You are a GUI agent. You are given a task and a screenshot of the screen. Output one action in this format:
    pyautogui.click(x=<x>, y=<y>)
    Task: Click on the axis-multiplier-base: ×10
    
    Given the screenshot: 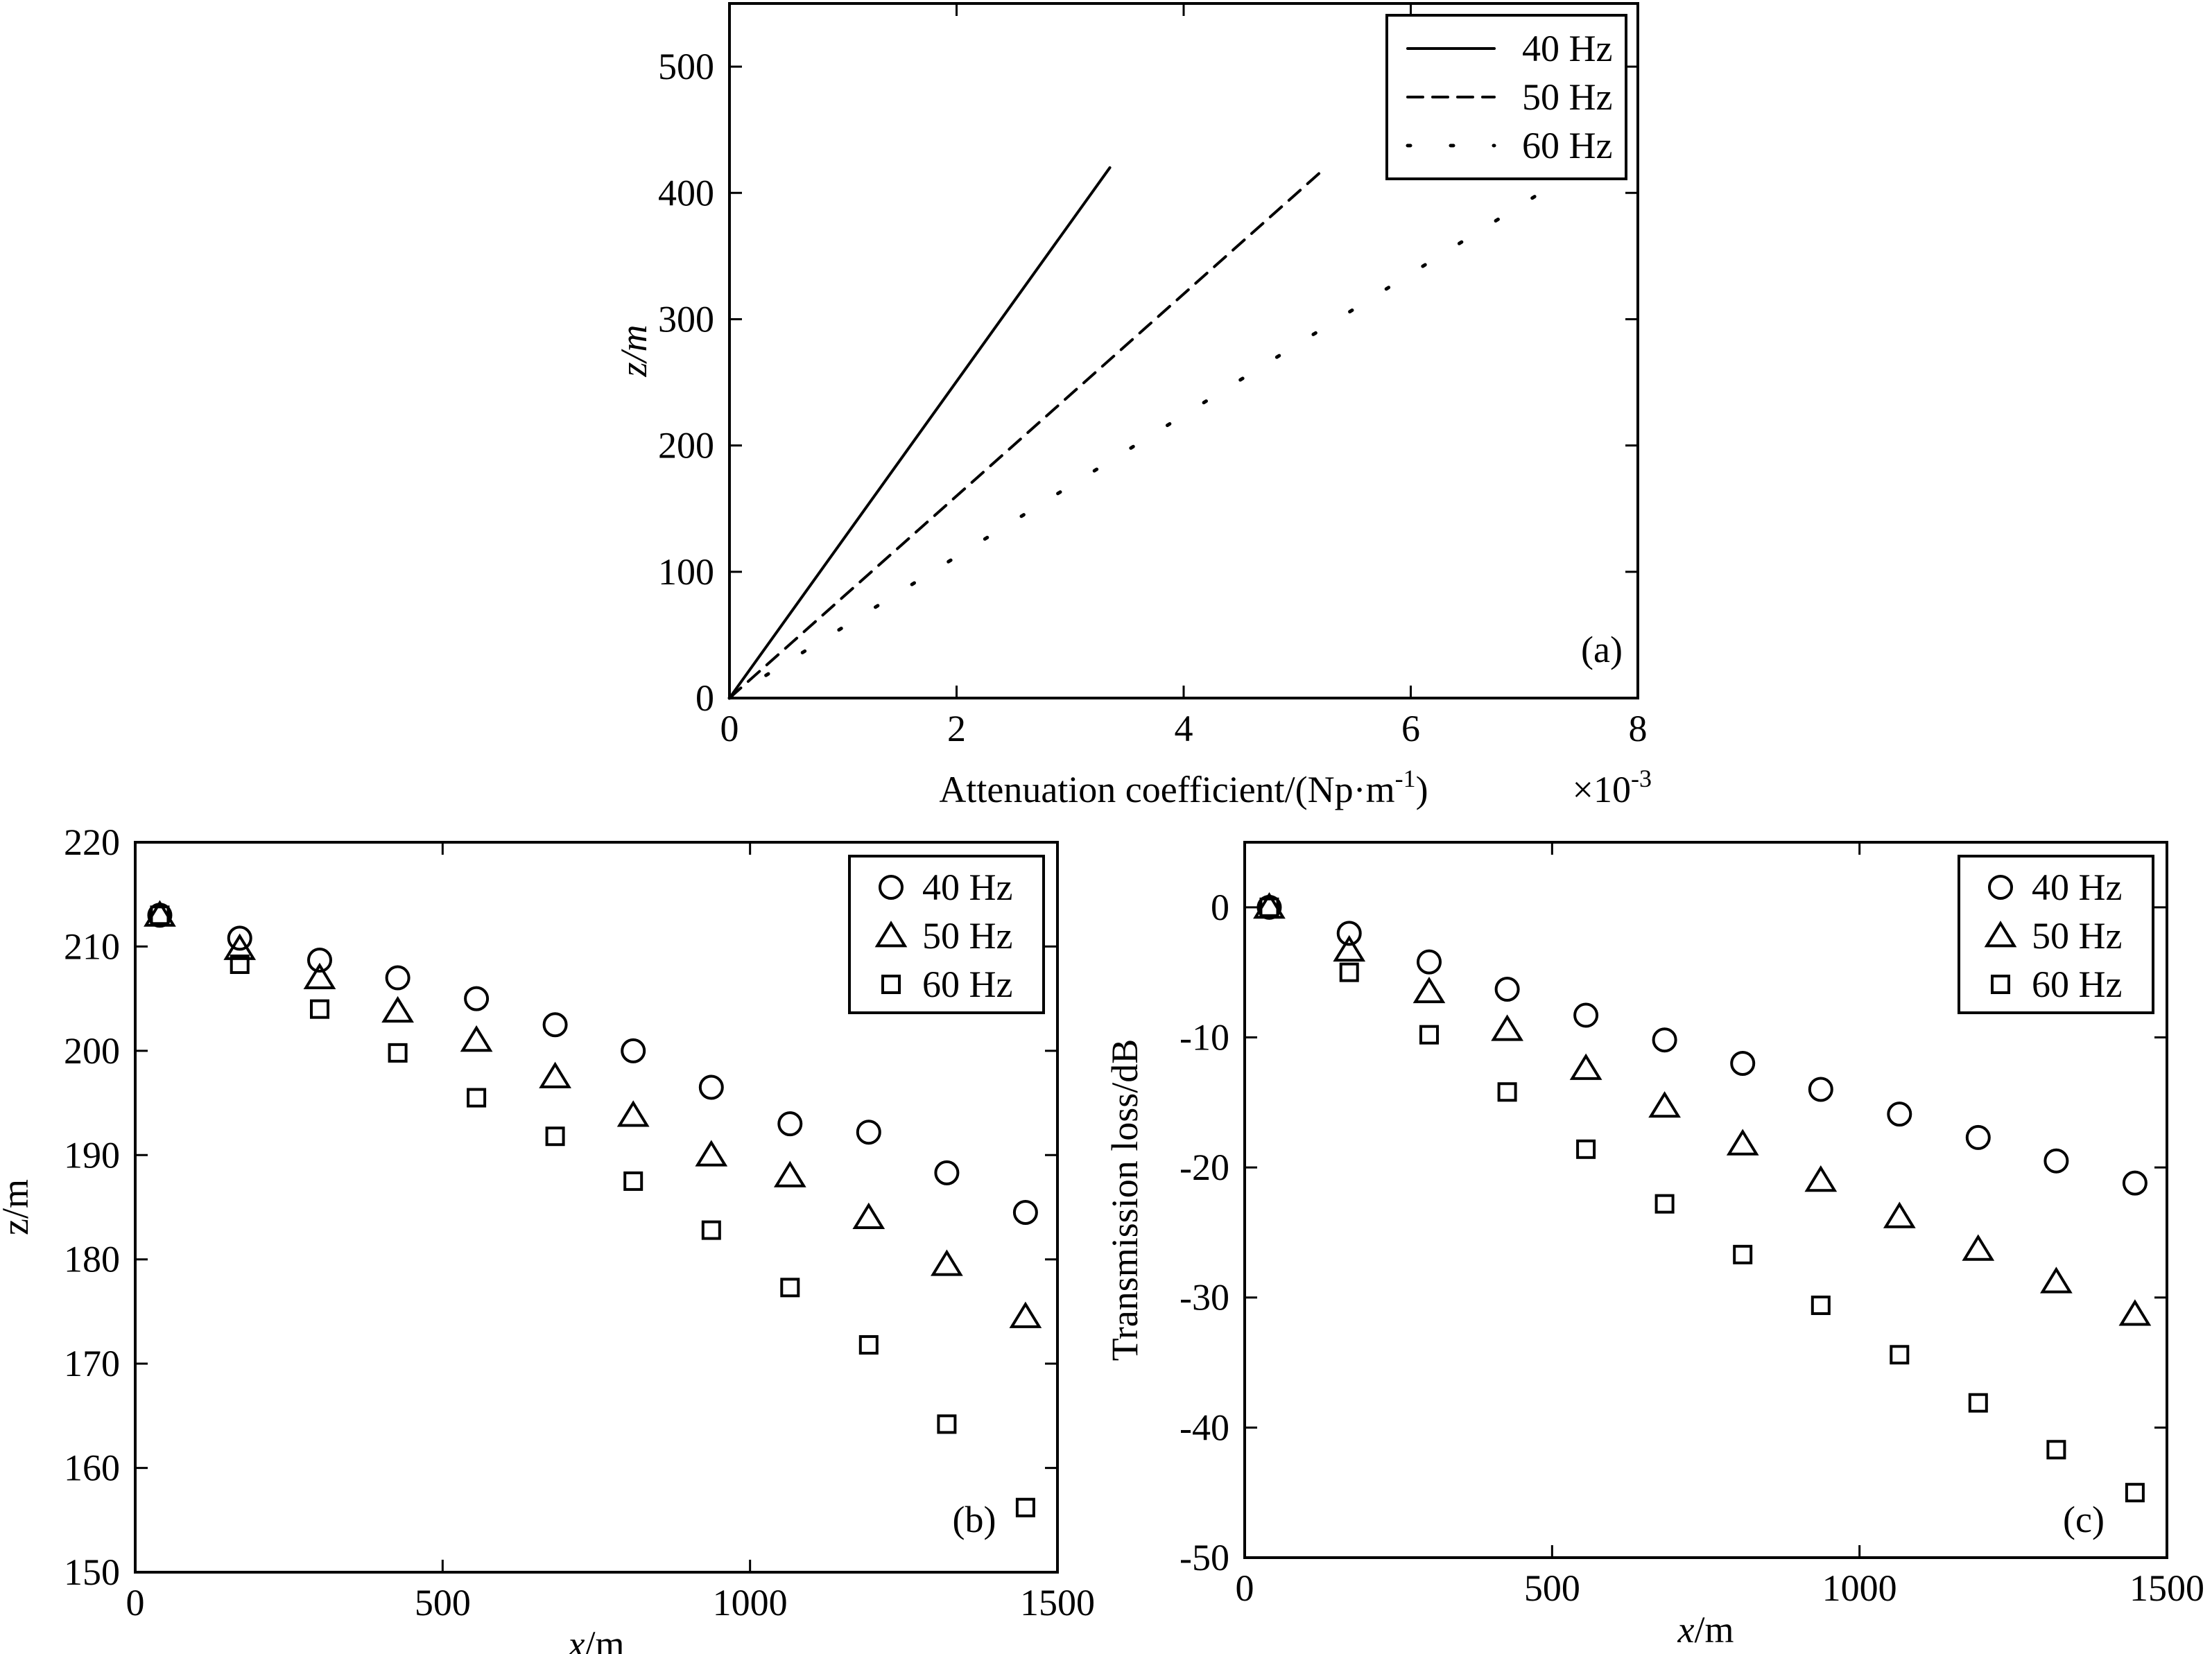 What is the action you would take?
    pyautogui.click(x=1602, y=790)
    